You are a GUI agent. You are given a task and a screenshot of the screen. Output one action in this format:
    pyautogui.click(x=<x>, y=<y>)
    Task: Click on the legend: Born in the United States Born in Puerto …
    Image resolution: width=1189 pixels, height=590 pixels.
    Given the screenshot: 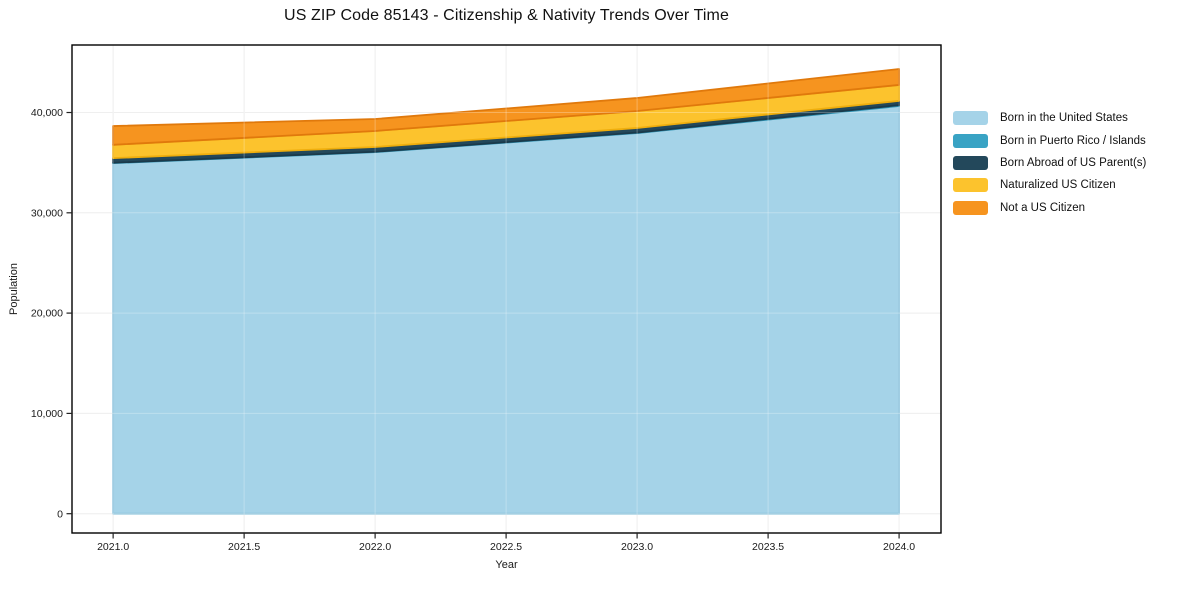 What is the action you would take?
    pyautogui.click(x=1049, y=163)
    